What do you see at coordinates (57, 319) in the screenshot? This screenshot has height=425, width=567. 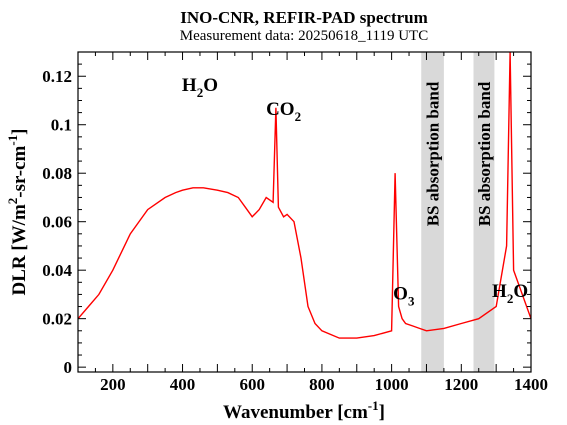 I see `y-tick-label: 0.02` at bounding box center [57, 319].